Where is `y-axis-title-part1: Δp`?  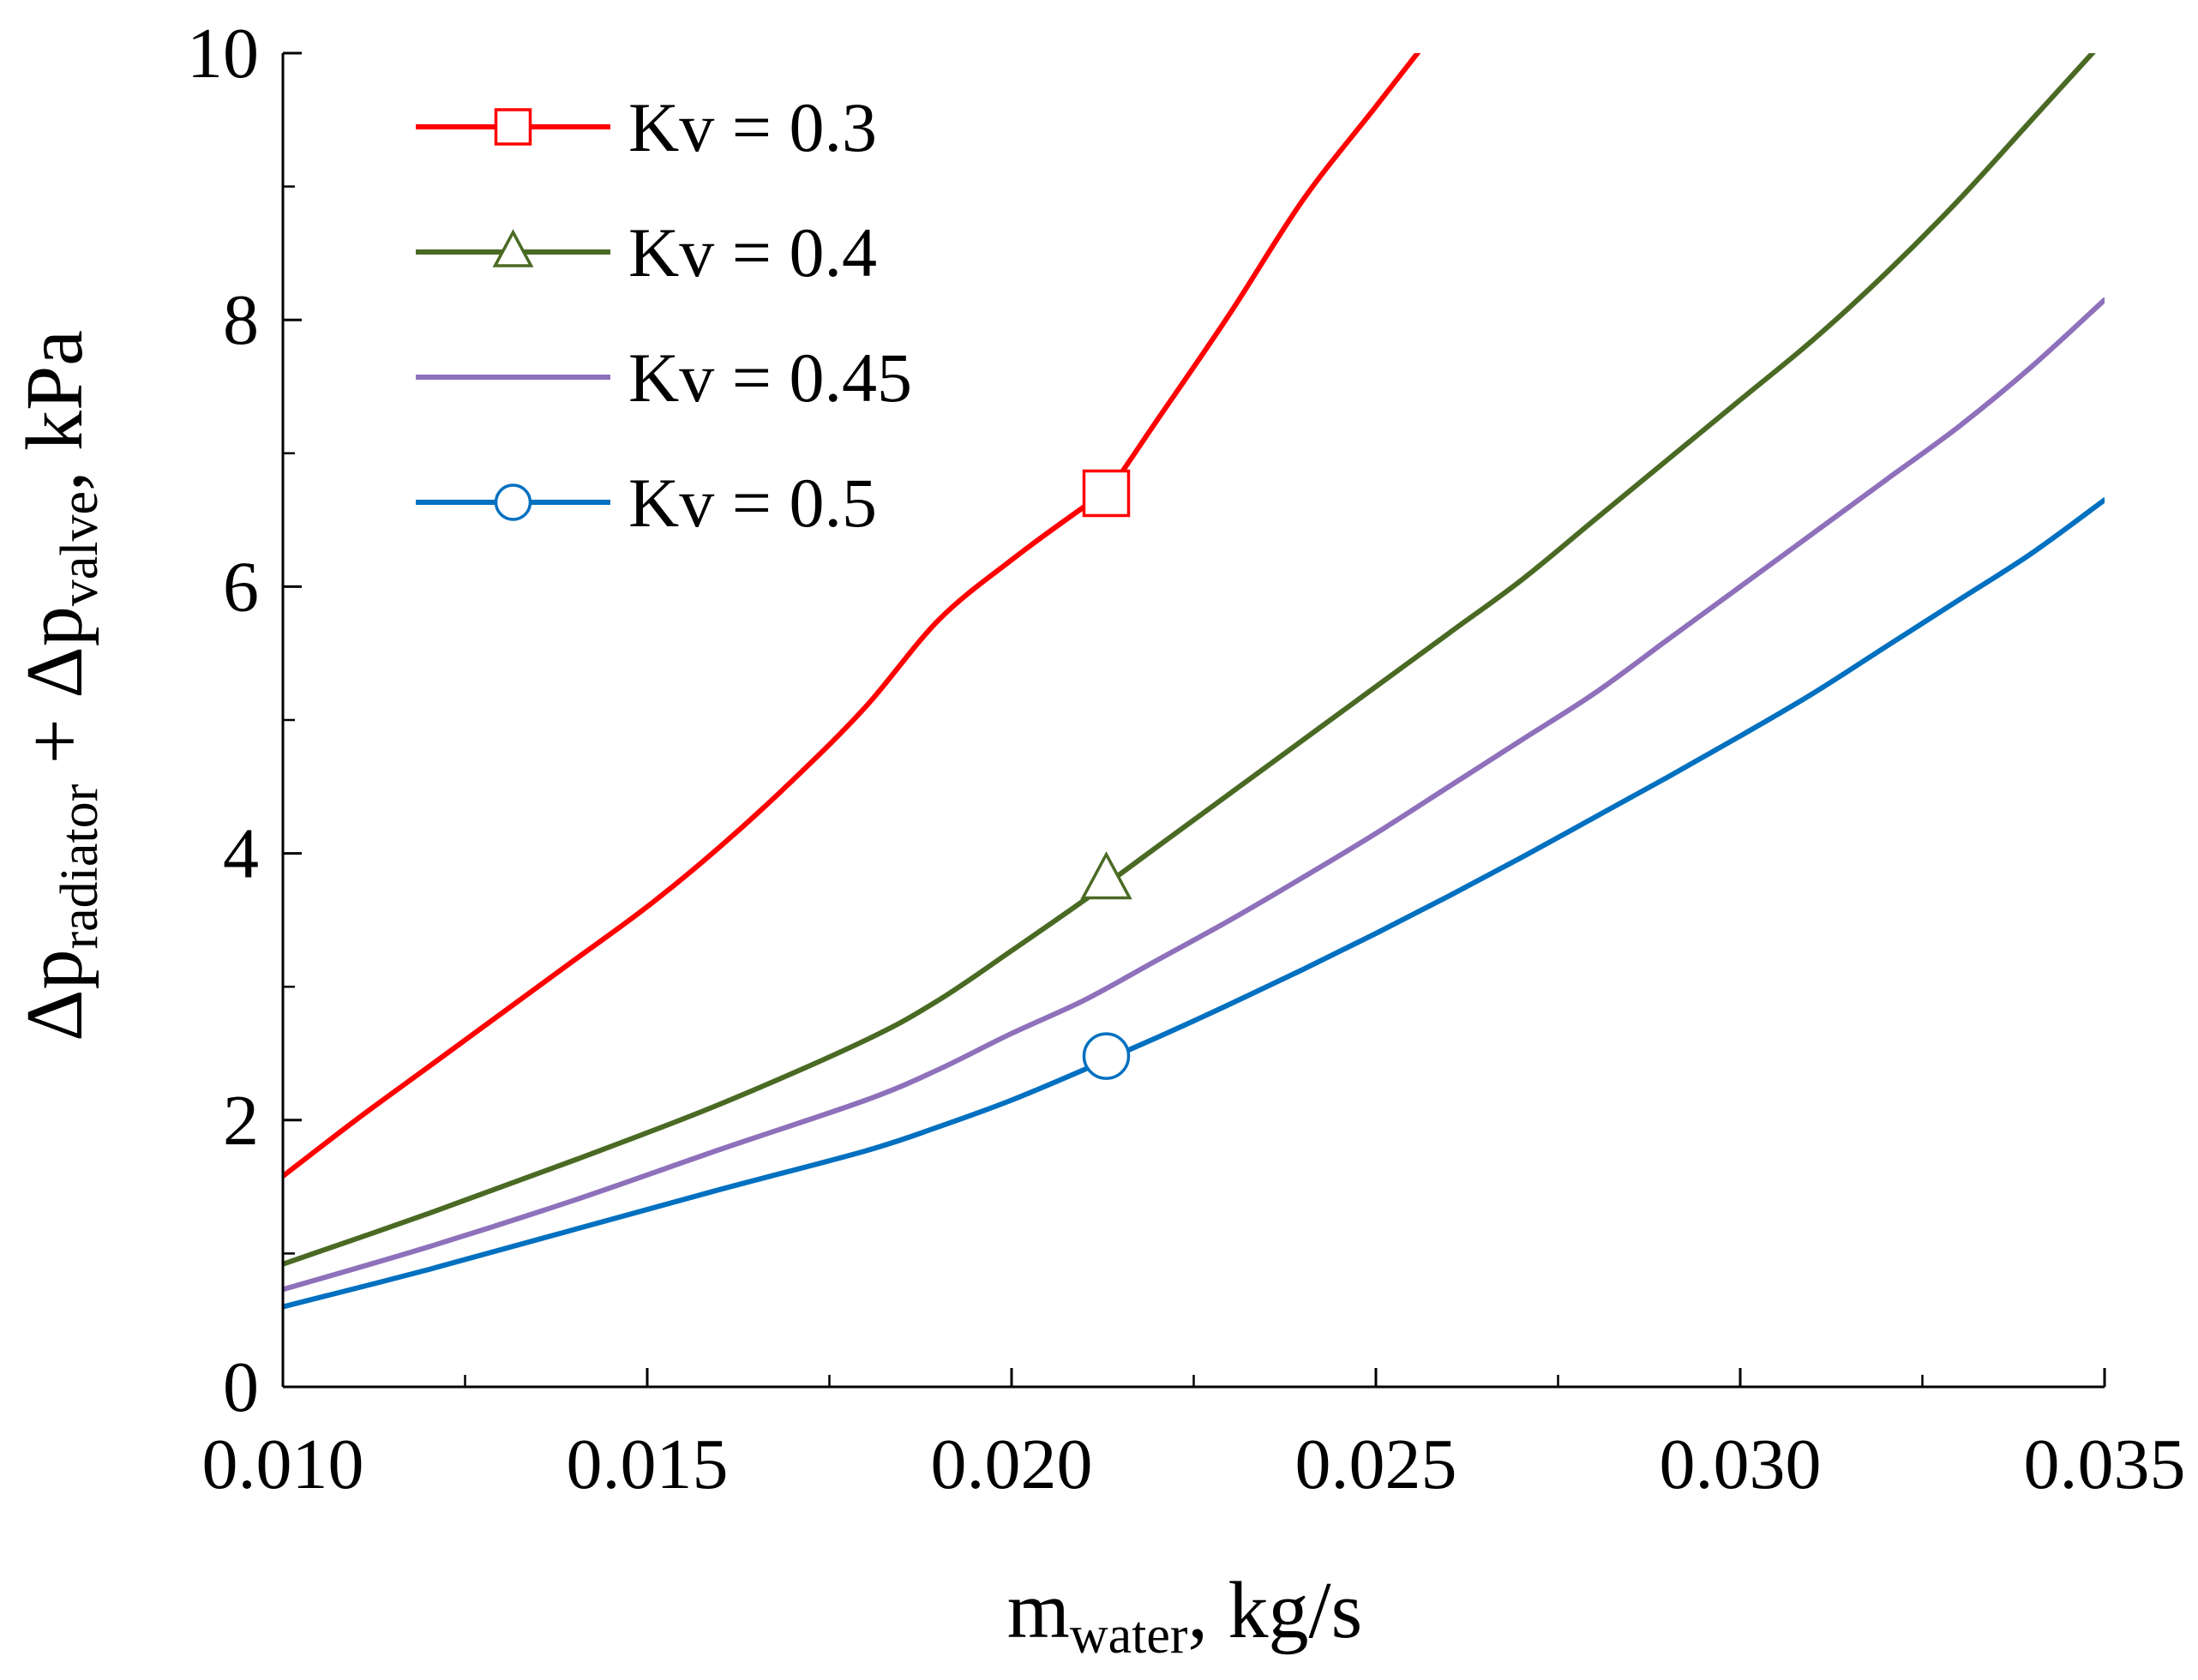 y-axis-title-part1: Δp is located at coordinates (54, 995).